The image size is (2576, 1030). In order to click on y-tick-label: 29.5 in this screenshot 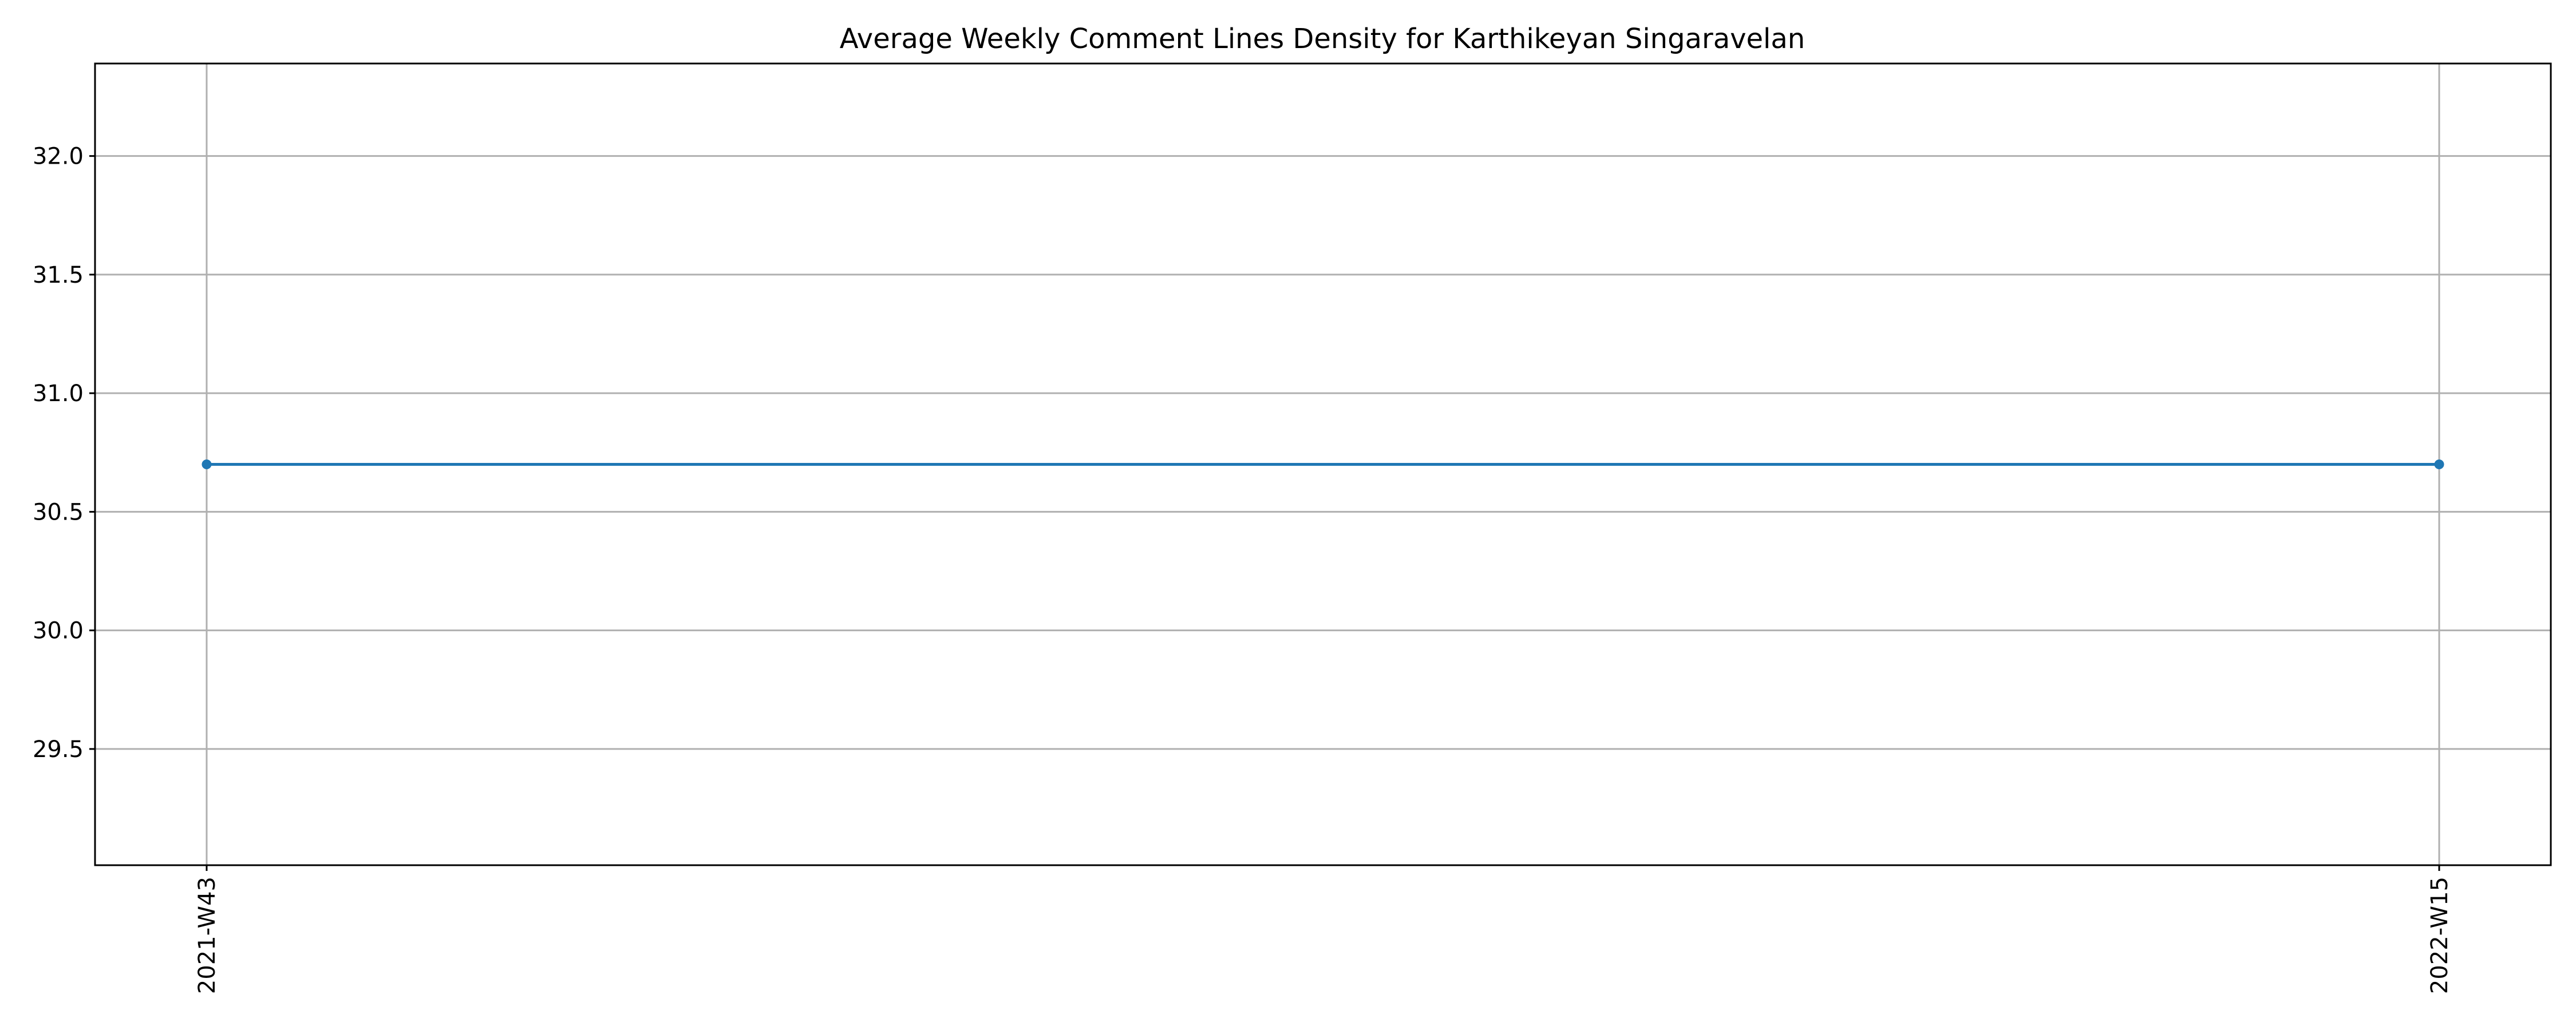, I will do `click(58, 749)`.